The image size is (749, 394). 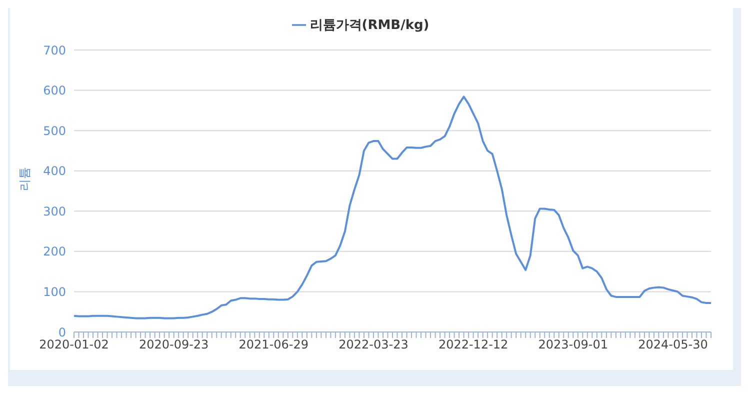 What do you see at coordinates (54, 211) in the screenshot?
I see `y-tick-label: 300` at bounding box center [54, 211].